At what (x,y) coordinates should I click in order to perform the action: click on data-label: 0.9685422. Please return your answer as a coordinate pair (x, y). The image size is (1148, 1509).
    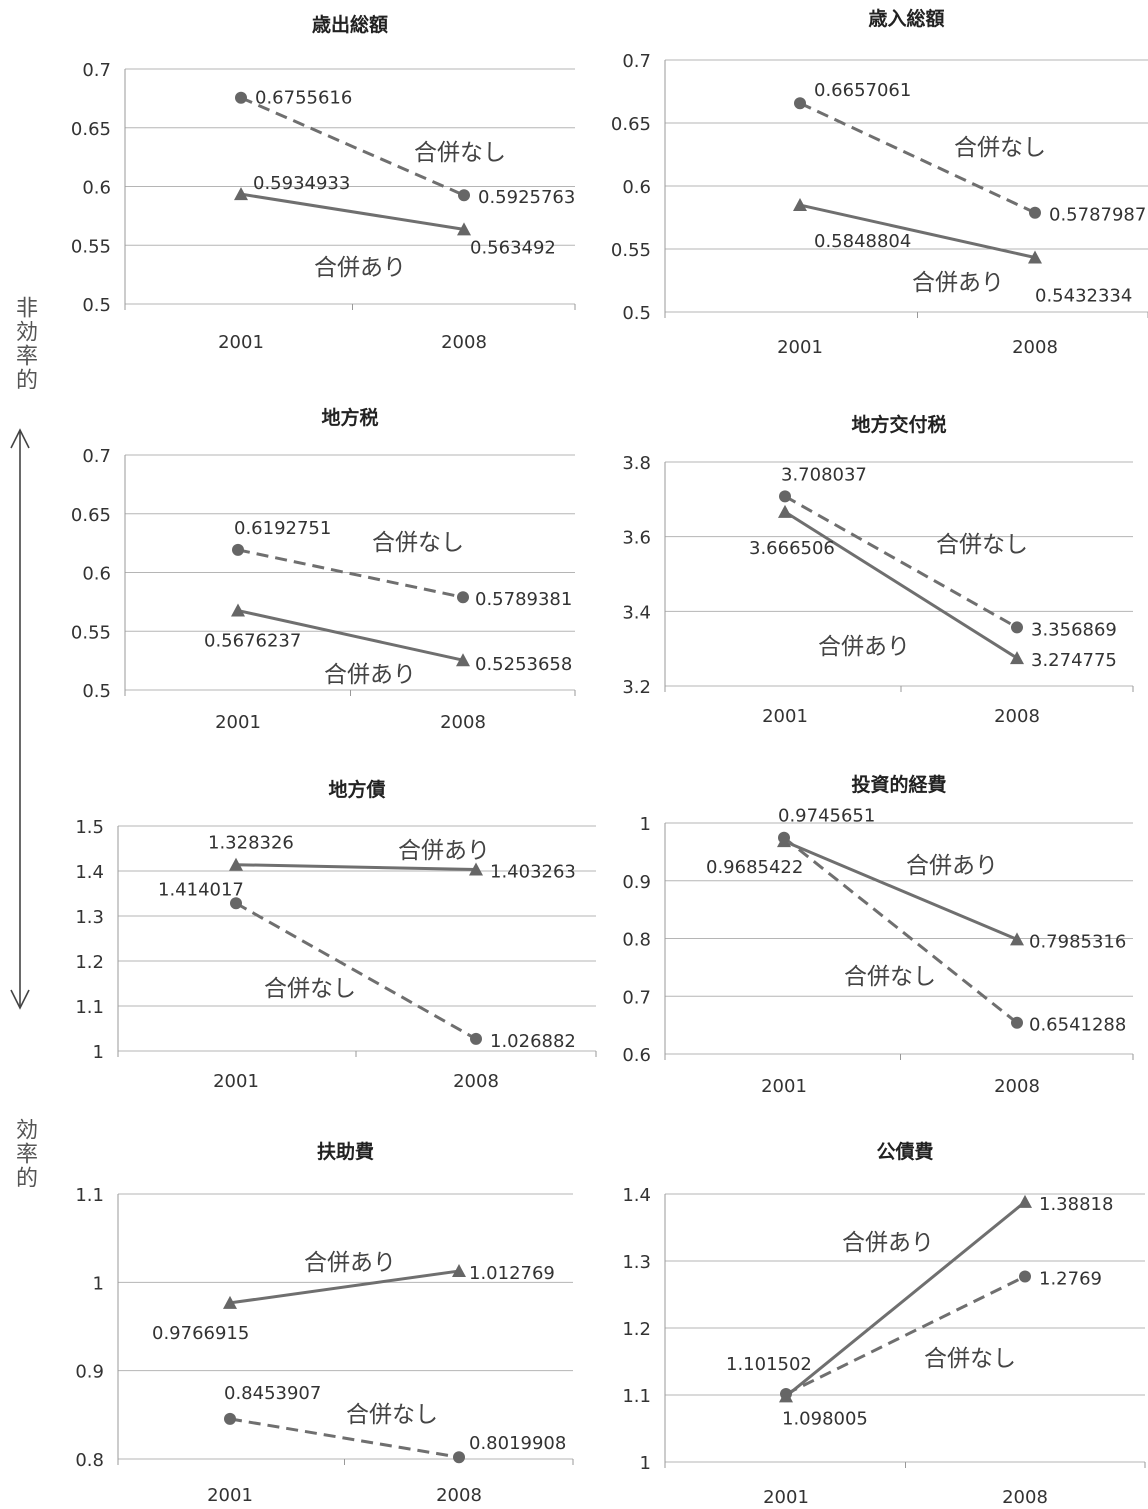
    Looking at the image, I should click on (754, 867).